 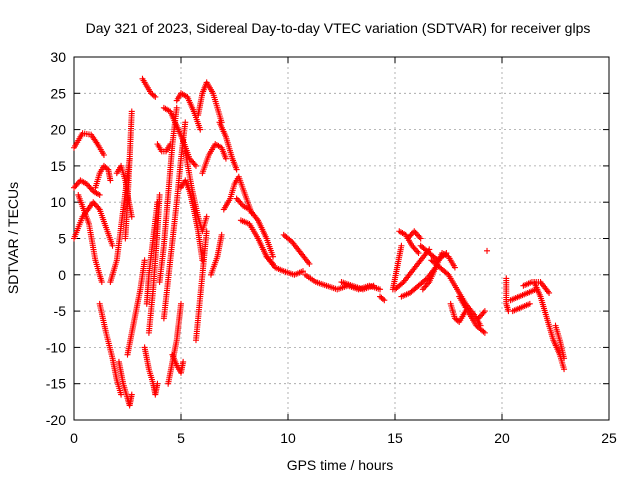 What do you see at coordinates (288, 438) in the screenshot?
I see `x-tick-label: 10` at bounding box center [288, 438].